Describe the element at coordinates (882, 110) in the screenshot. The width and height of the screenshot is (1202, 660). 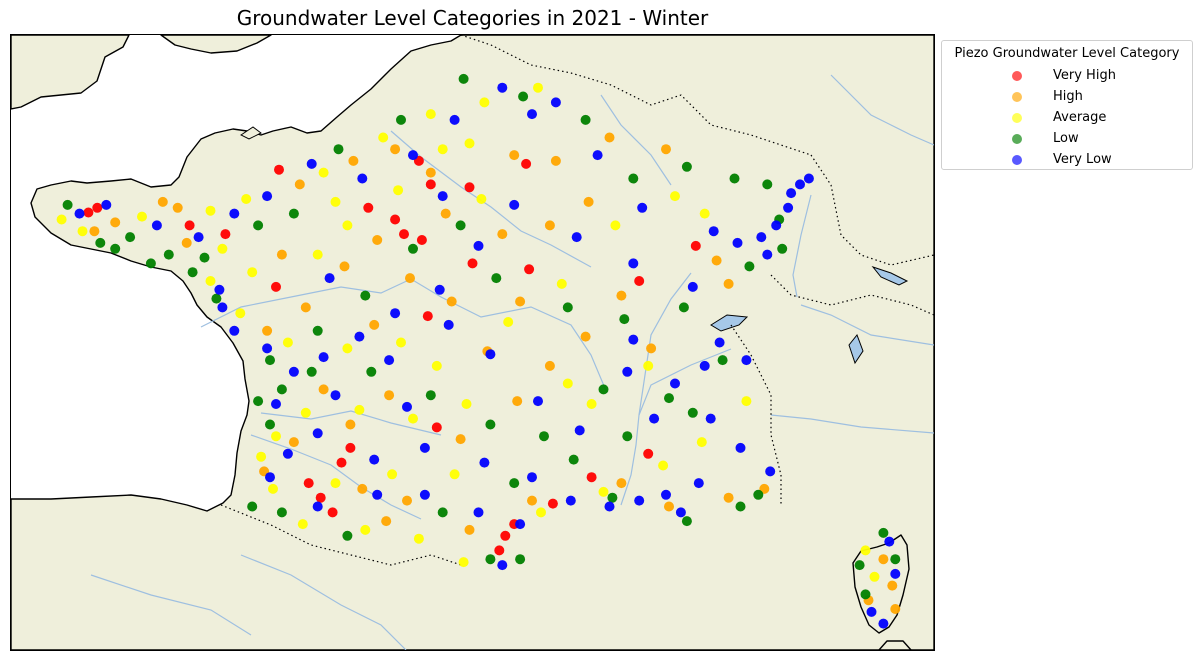
I see `river-north-de` at that location.